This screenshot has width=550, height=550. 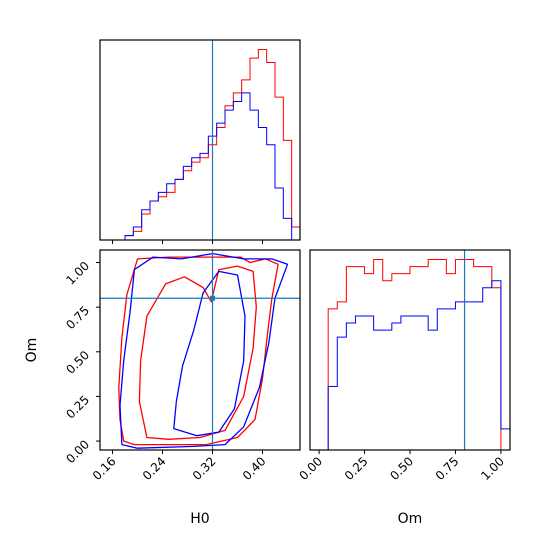 I want to click on h0-tick-label: 0.40, so click(x=254, y=468).